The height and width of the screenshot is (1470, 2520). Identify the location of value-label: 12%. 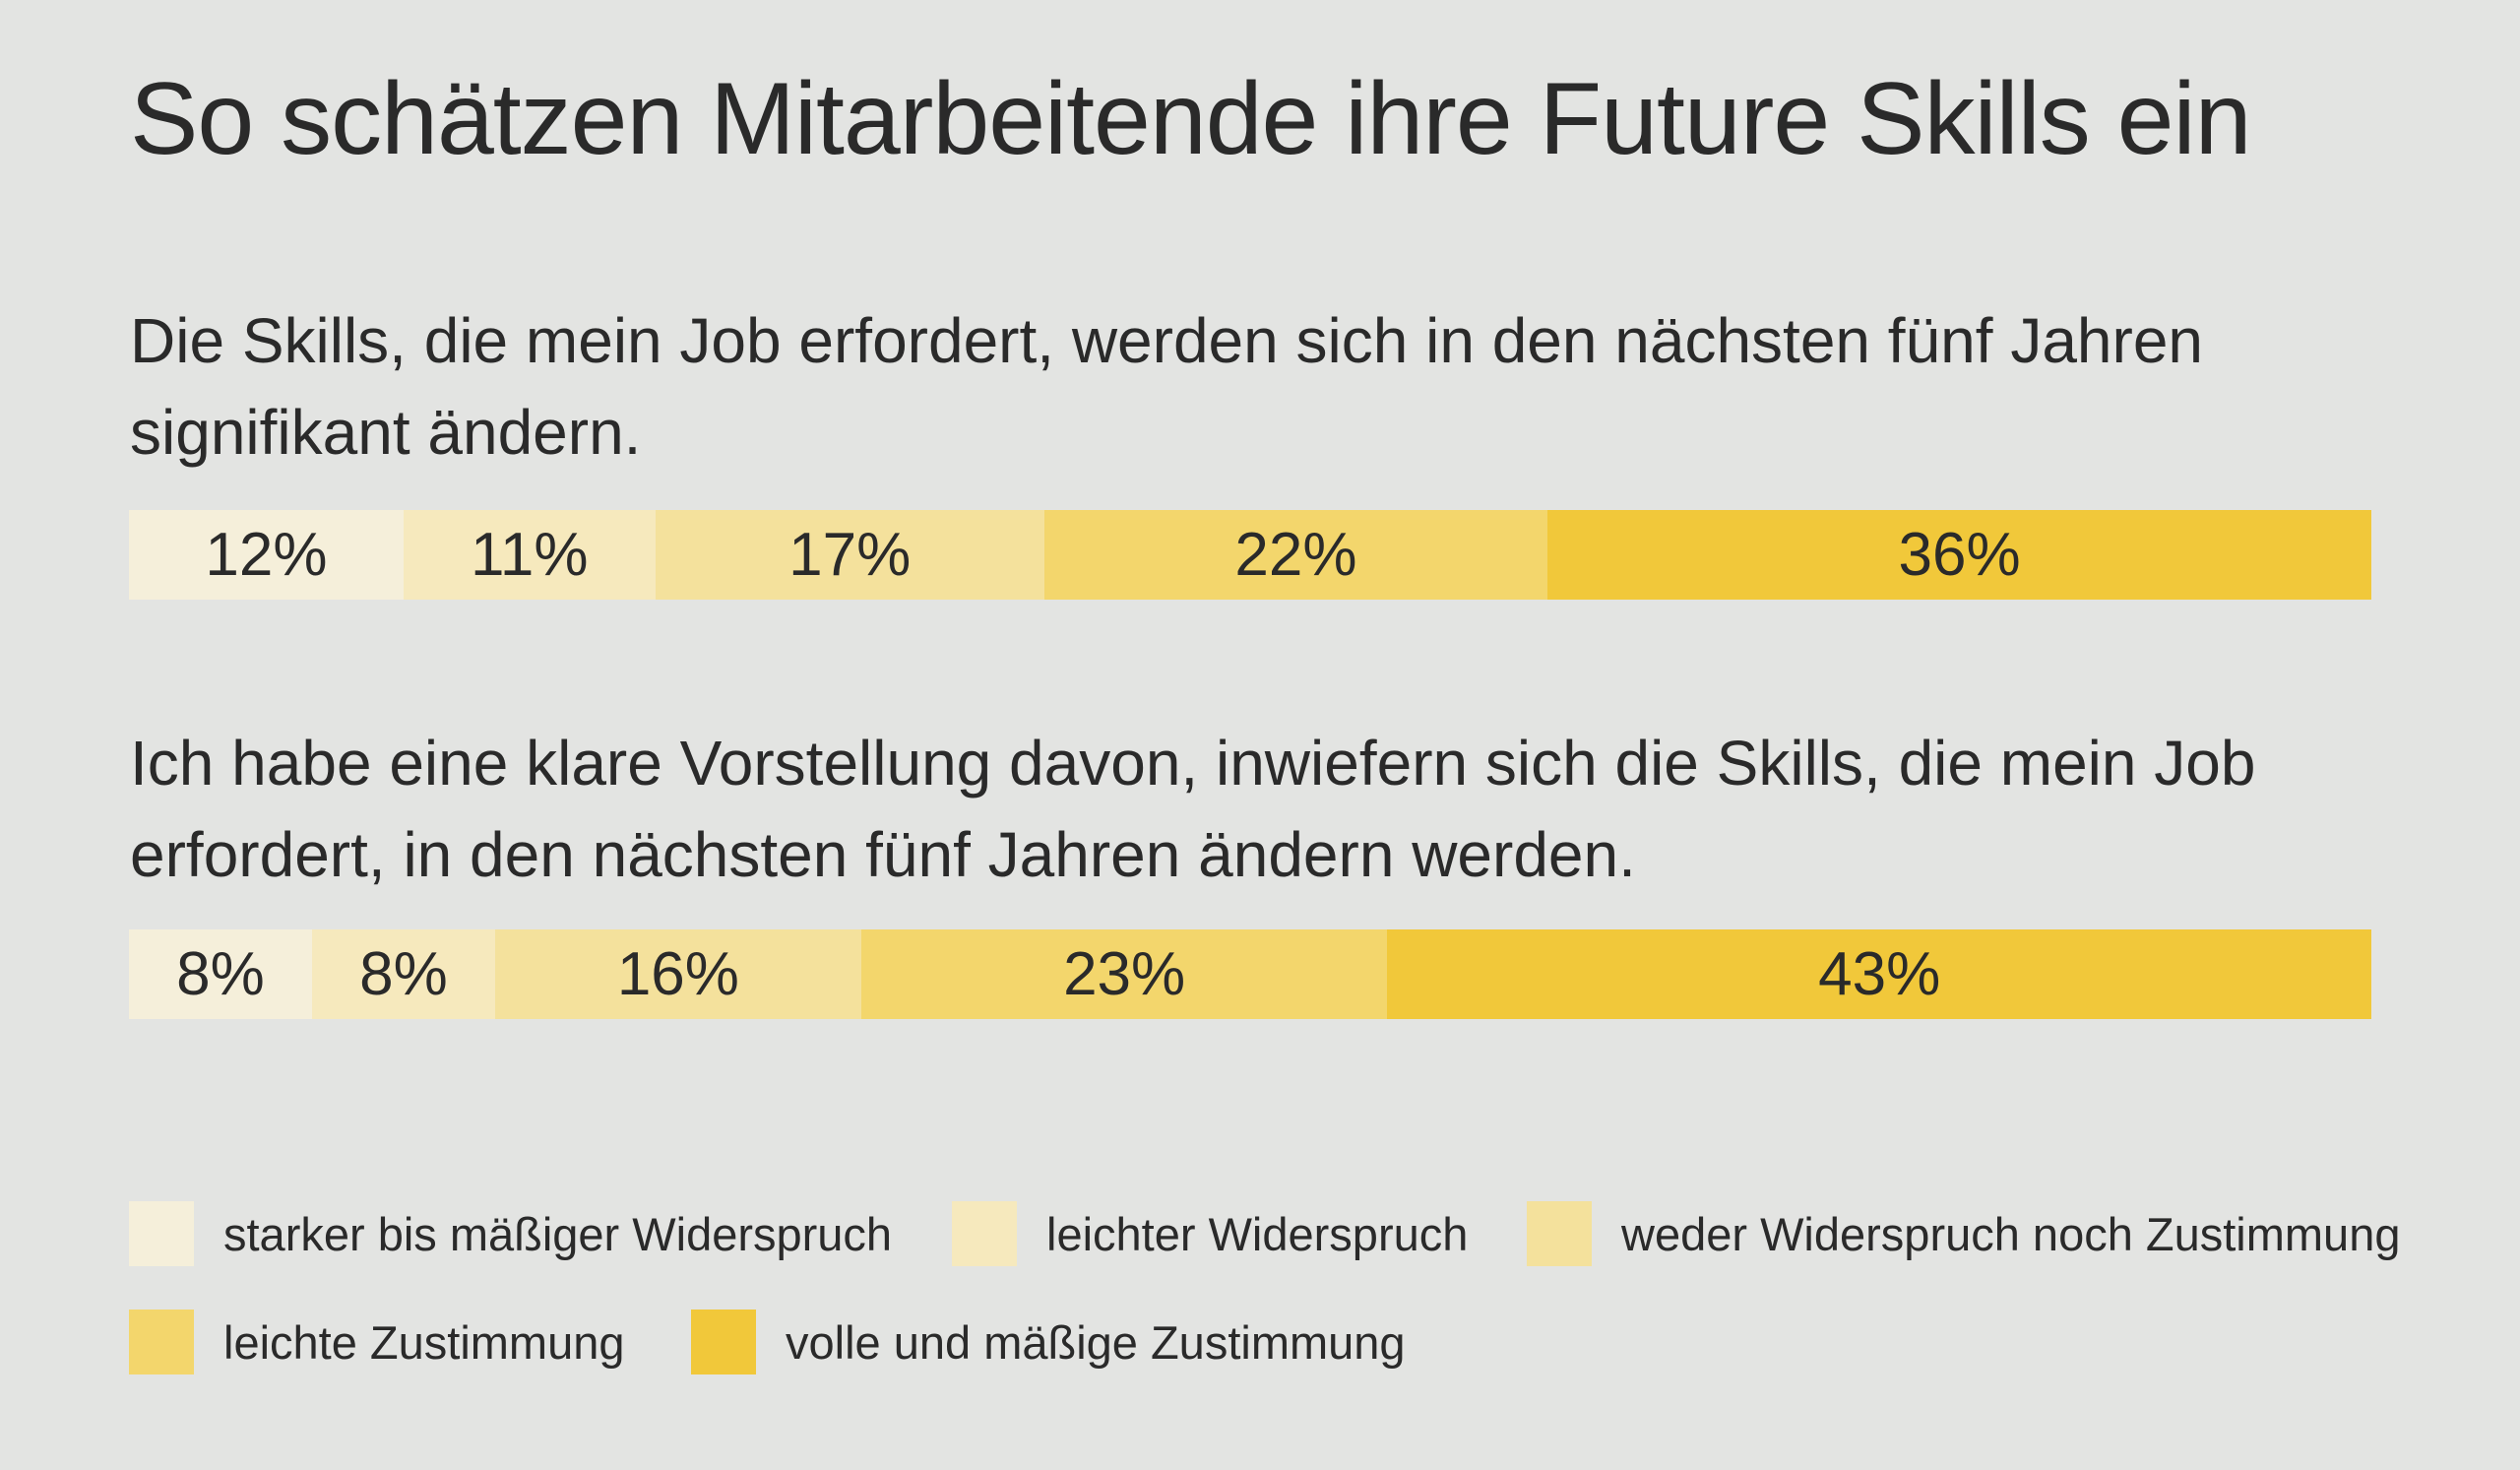
(266, 555).